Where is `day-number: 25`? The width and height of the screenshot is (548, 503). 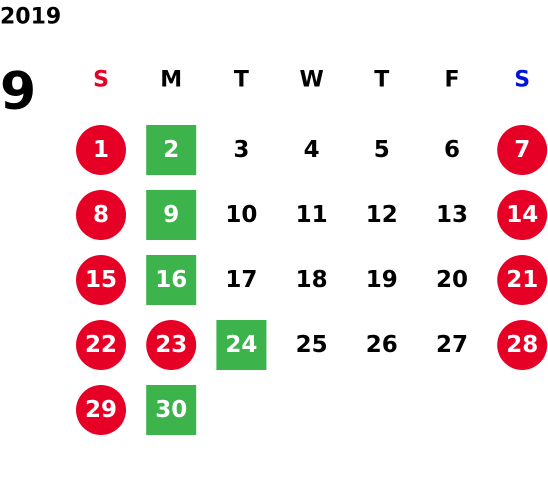 day-number: 25 is located at coordinates (312, 345).